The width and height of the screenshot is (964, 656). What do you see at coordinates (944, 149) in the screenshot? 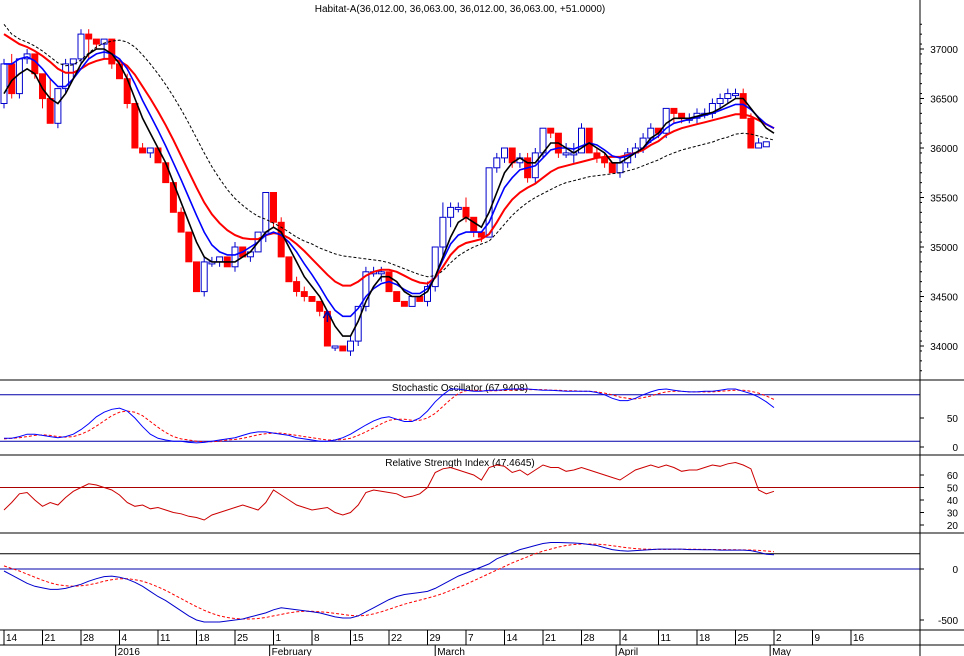
I see `price-axis-tick-label: 36000` at bounding box center [944, 149].